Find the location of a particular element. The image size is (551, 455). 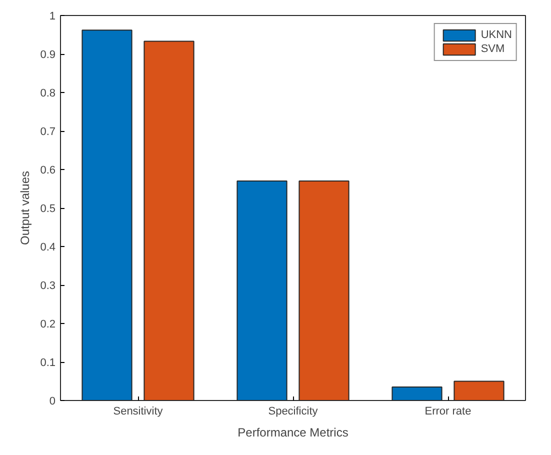

x-tick-label: Error rate is located at coordinates (448, 412).